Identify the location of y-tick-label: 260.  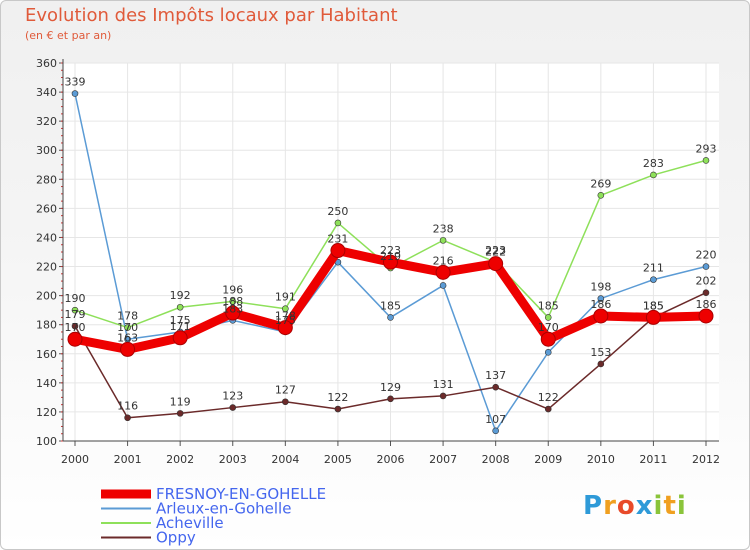
(46, 208).